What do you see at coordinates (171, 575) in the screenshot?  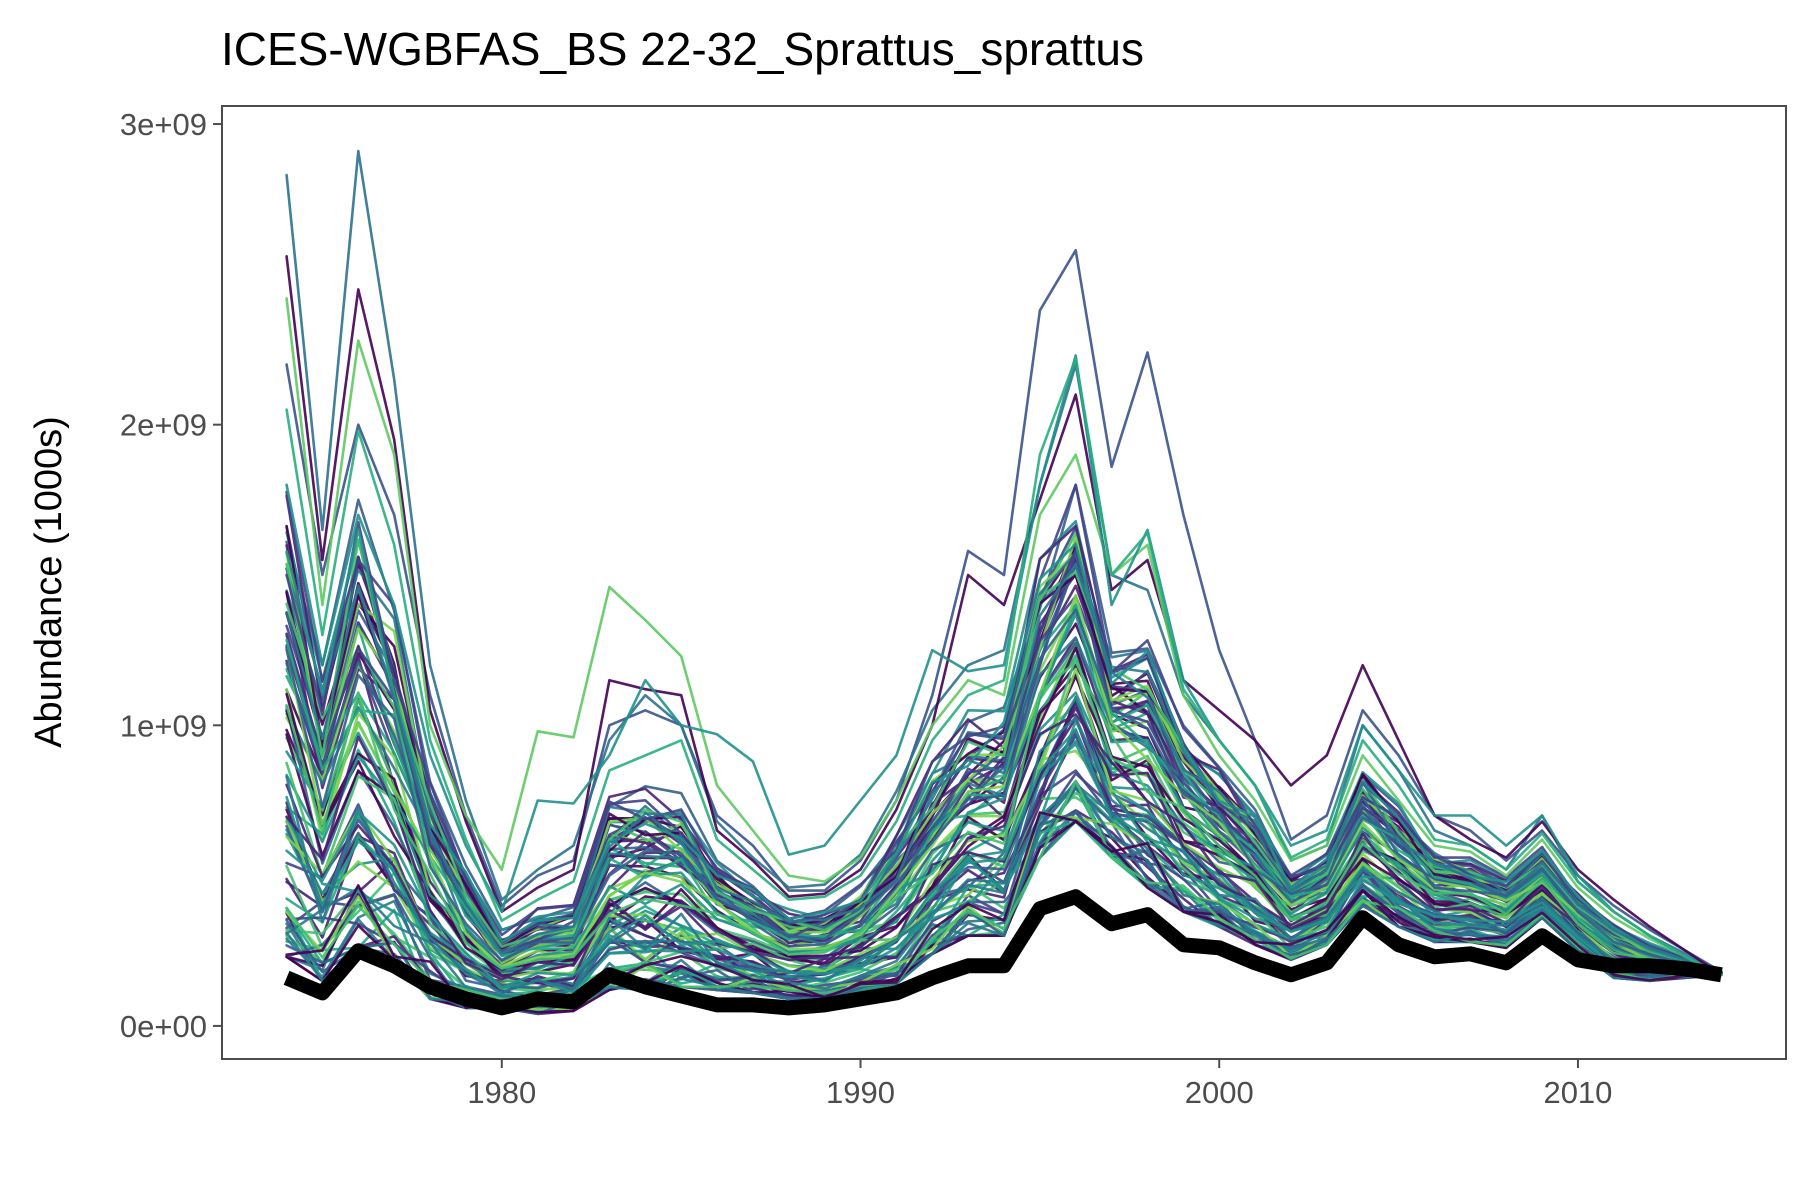 I see `y-axis: 0e+00 1e+09 2e+09 3e+09` at bounding box center [171, 575].